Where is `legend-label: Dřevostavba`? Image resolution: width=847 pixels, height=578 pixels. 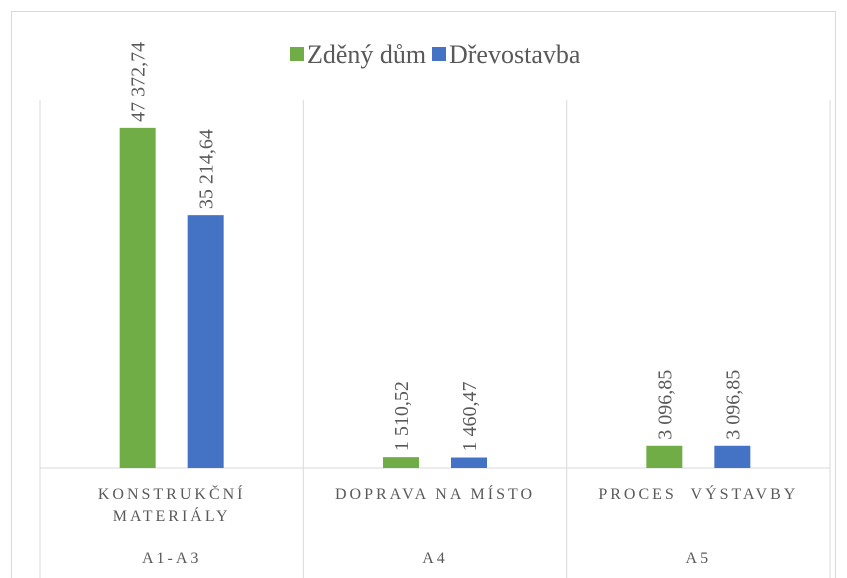 legend-label: Dřevostavba is located at coordinates (515, 54).